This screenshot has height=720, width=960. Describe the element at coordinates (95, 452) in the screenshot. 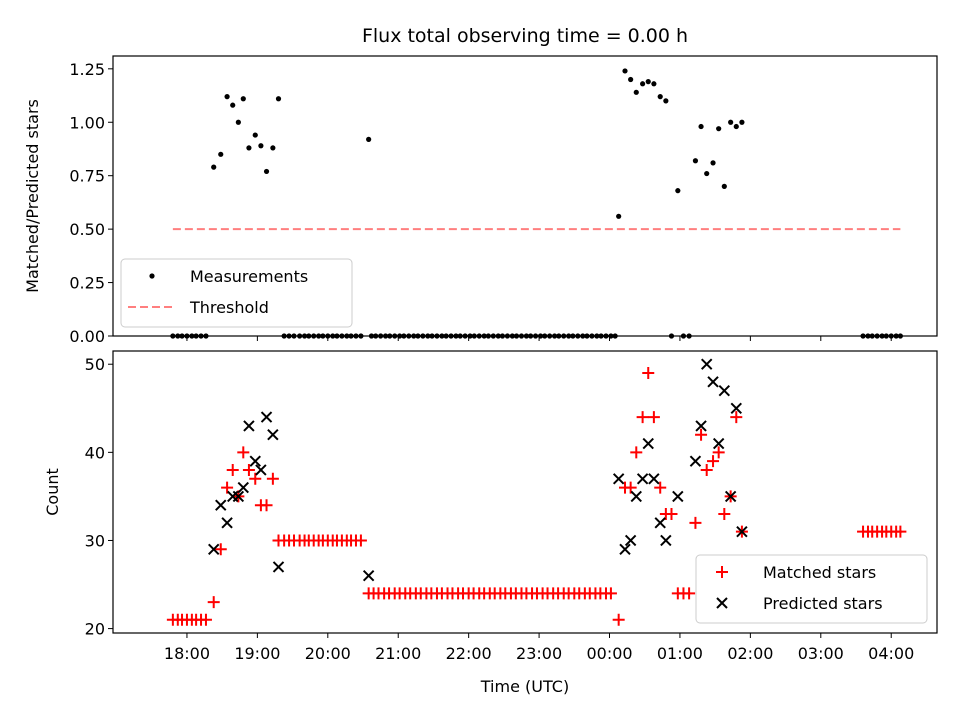

I see `count-y-tick-label: 40` at that location.